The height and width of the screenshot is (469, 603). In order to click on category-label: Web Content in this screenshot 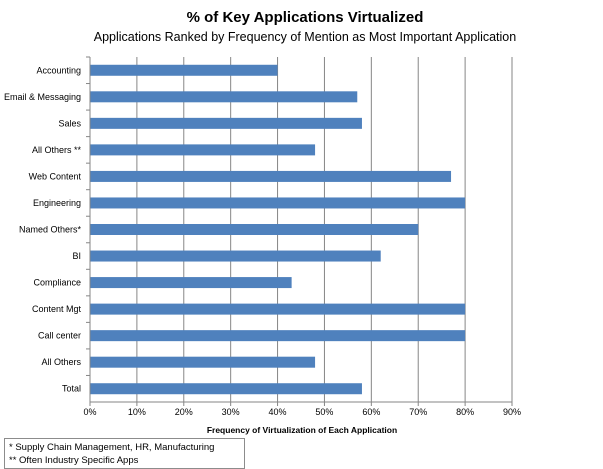, I will do `click(55, 176)`.